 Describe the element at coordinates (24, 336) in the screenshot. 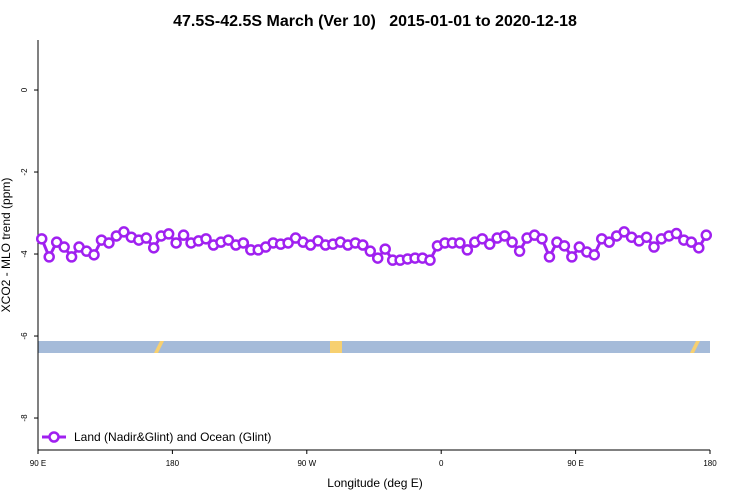

I see `y-tick-label: -6` at that location.